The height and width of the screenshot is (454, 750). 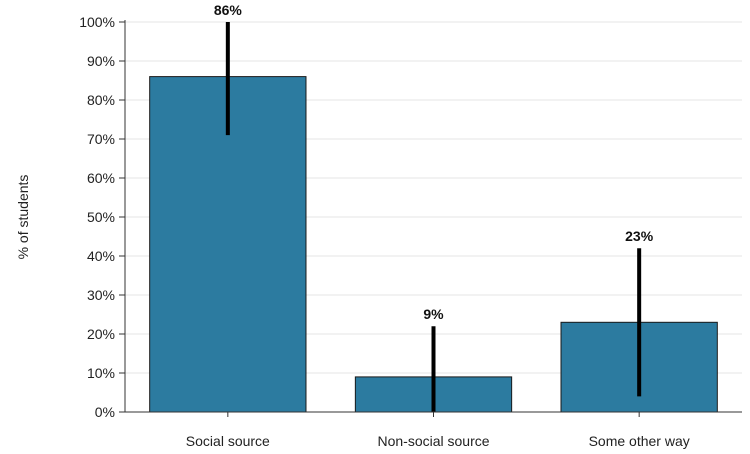 I want to click on y-tick-label: 70%, so click(x=101, y=139).